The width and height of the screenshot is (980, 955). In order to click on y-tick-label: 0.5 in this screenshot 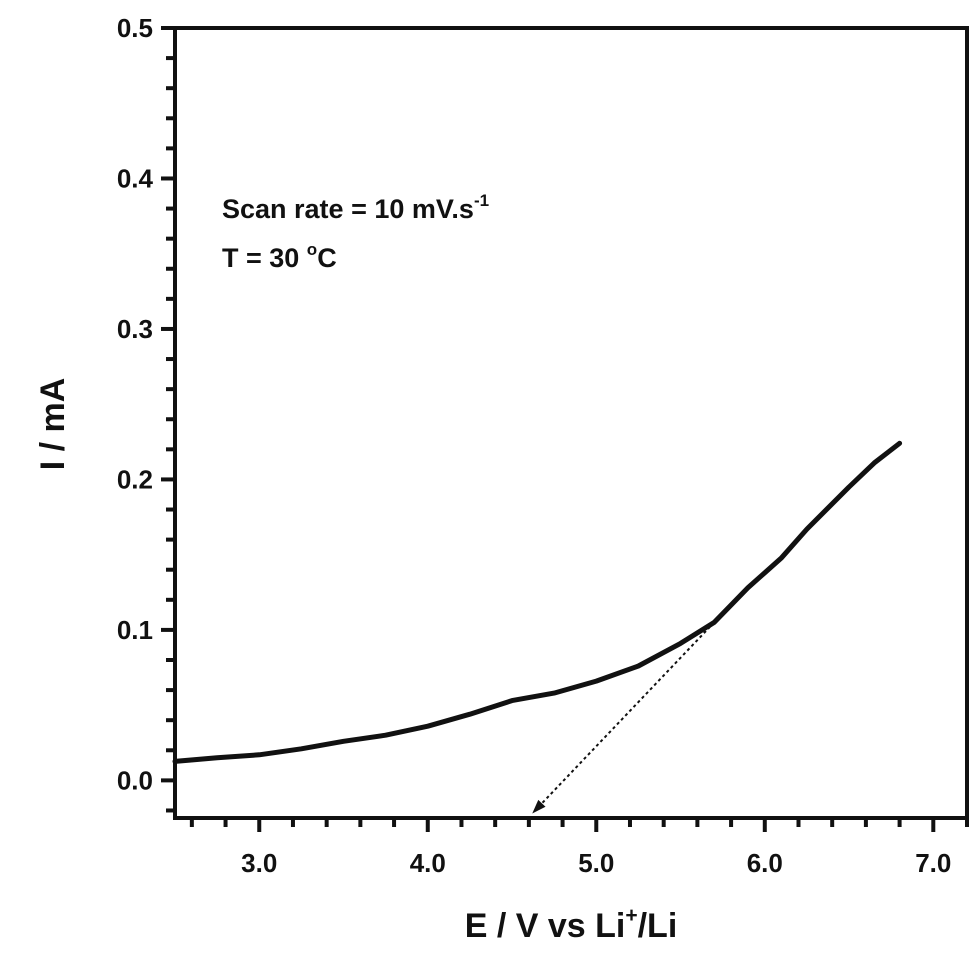, I will do `click(135, 28)`.